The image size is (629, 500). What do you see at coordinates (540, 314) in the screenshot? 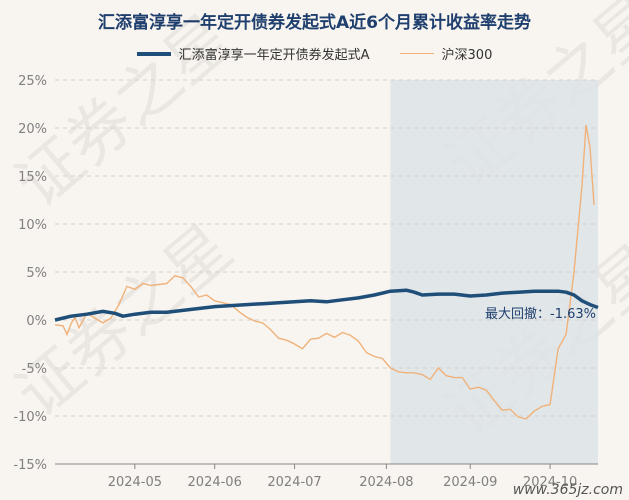
I see `max-drawdown-annotation: 最大回撤：-1.63%` at bounding box center [540, 314].